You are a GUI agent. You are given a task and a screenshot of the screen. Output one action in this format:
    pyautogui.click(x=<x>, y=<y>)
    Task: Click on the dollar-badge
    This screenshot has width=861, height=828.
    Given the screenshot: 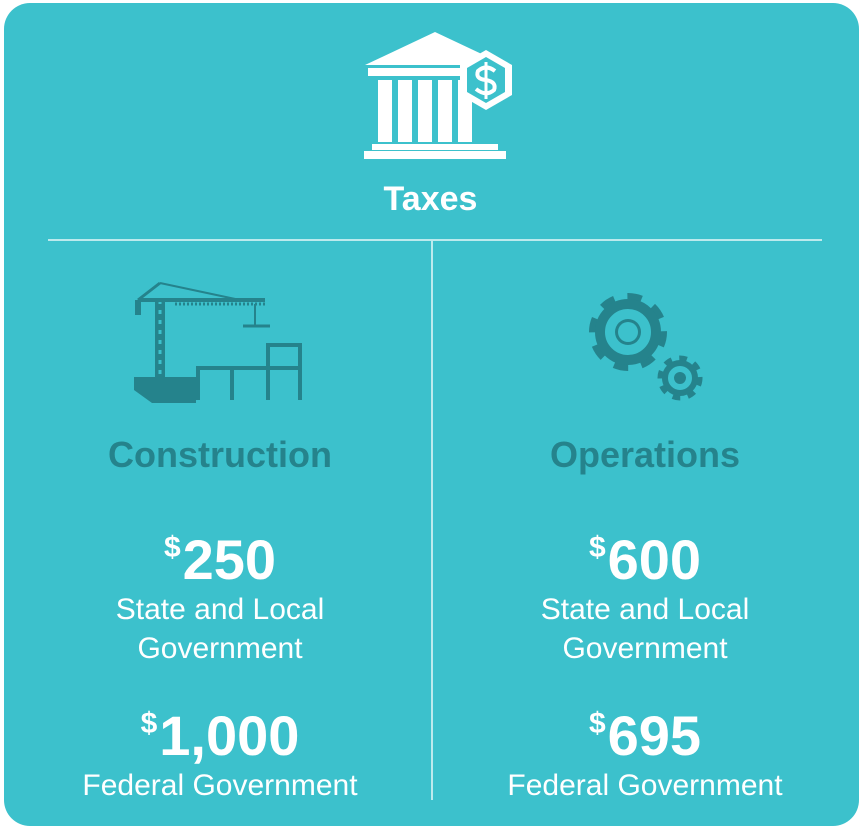 What is the action you would take?
    pyautogui.click(x=486, y=80)
    